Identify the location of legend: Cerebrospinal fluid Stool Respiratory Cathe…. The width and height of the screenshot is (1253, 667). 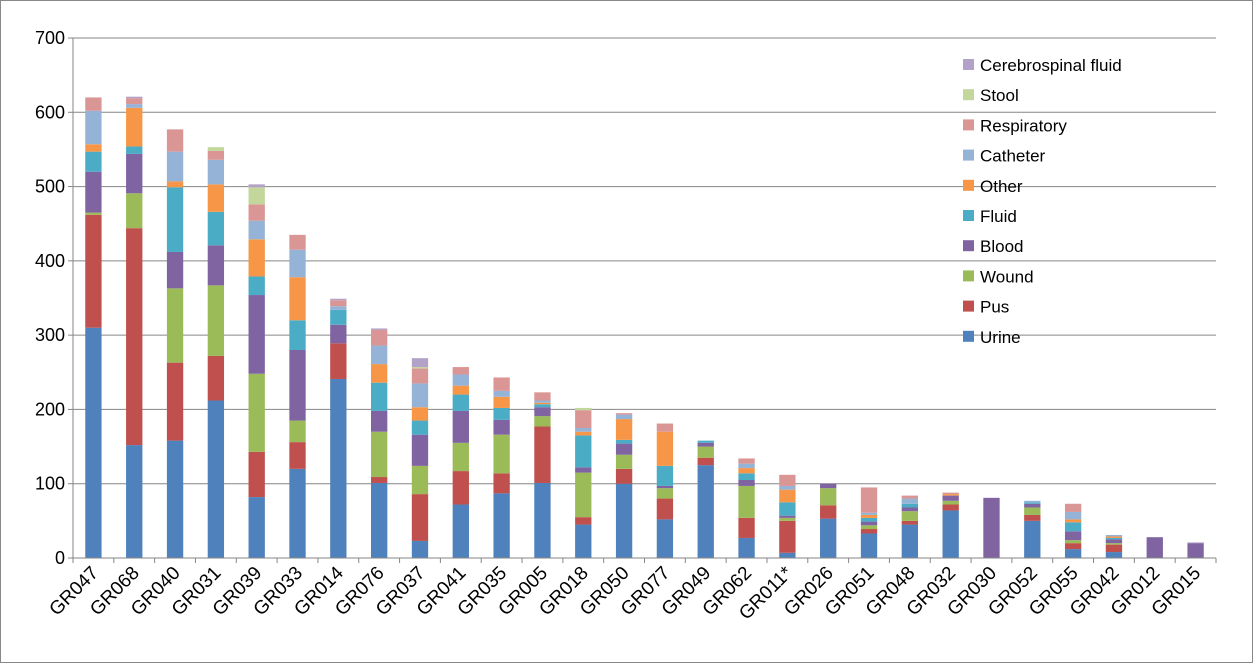
(1042, 201).